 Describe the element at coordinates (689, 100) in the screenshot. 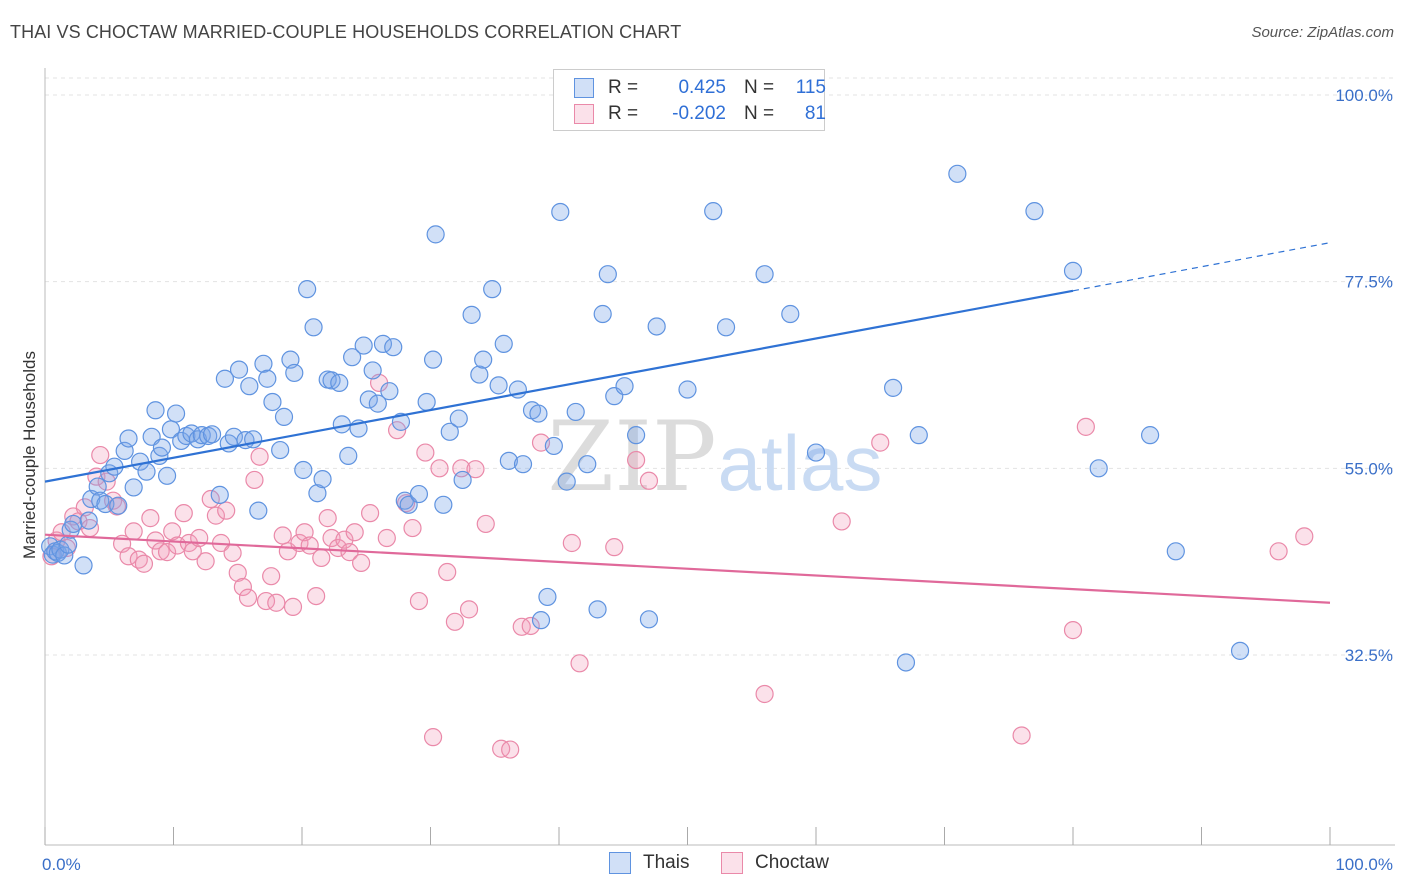

I see `correlation-legend: R = 0.425 N = 115 R = -0.202 N = 81` at that location.